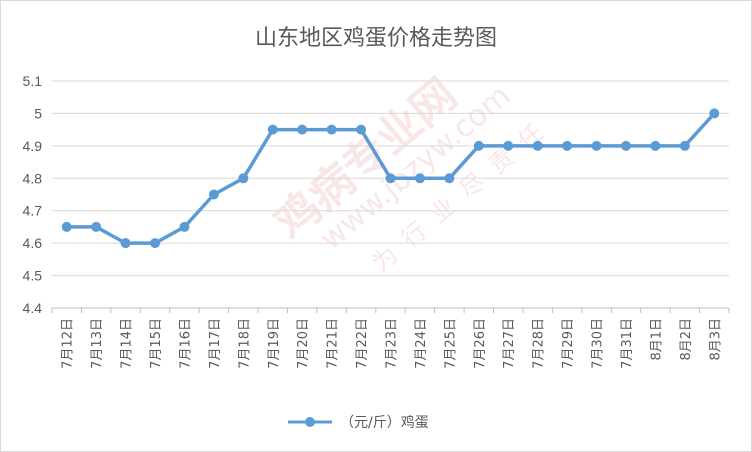 This screenshot has width=752, height=452. What do you see at coordinates (310, 422) in the screenshot?
I see `legend-marker` at bounding box center [310, 422].